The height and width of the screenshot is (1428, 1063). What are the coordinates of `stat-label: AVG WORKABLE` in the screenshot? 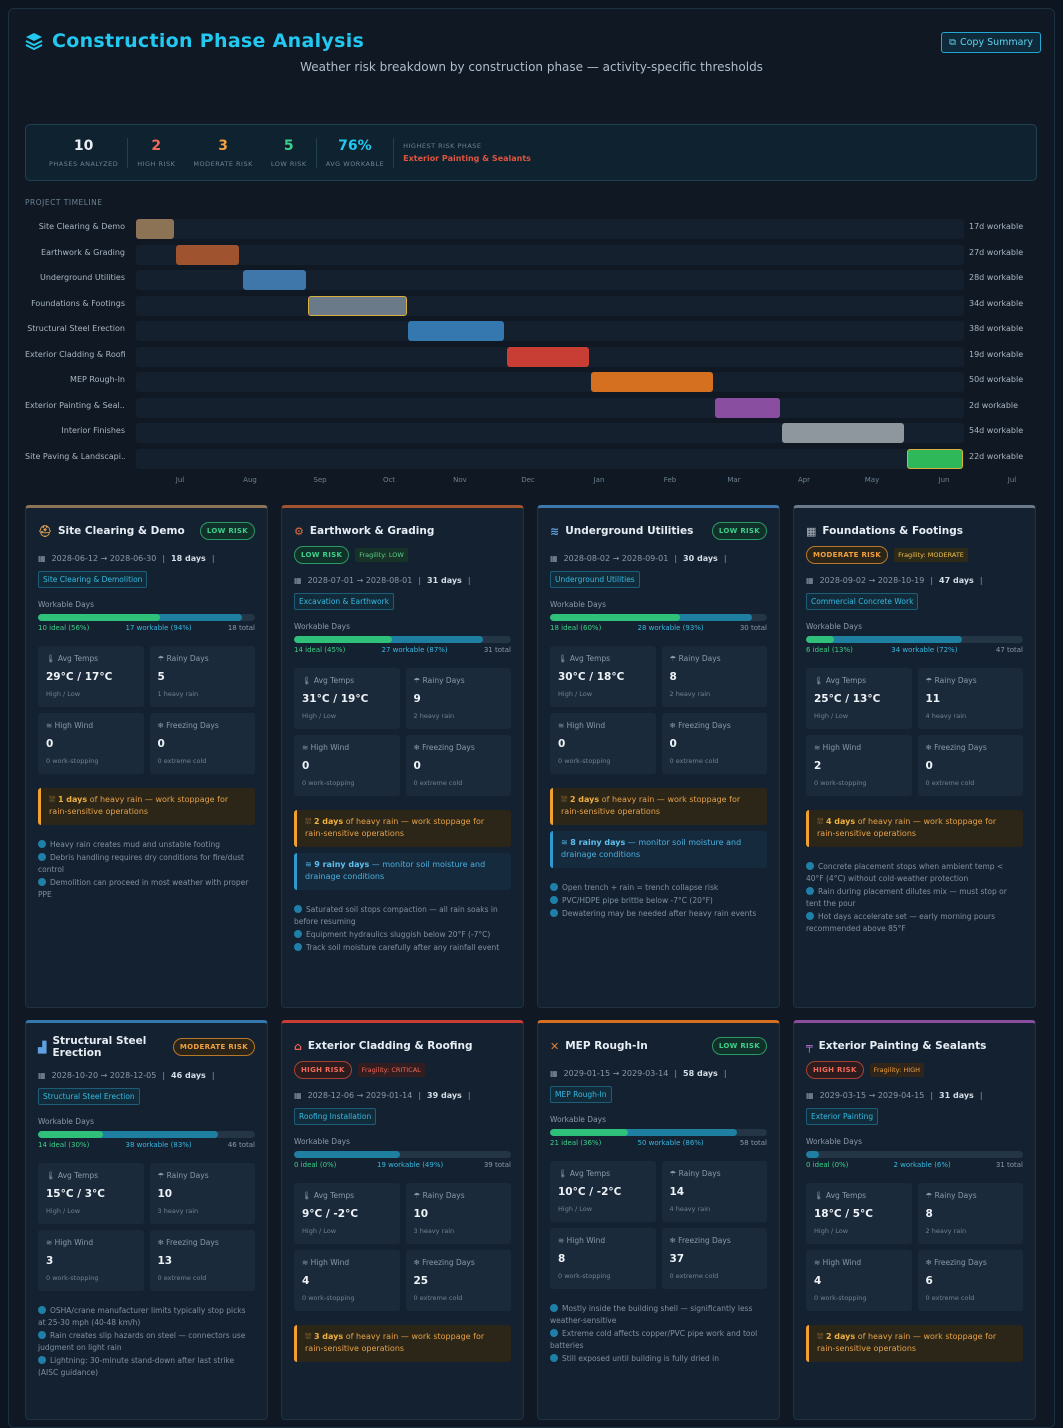 It's located at (355, 163).